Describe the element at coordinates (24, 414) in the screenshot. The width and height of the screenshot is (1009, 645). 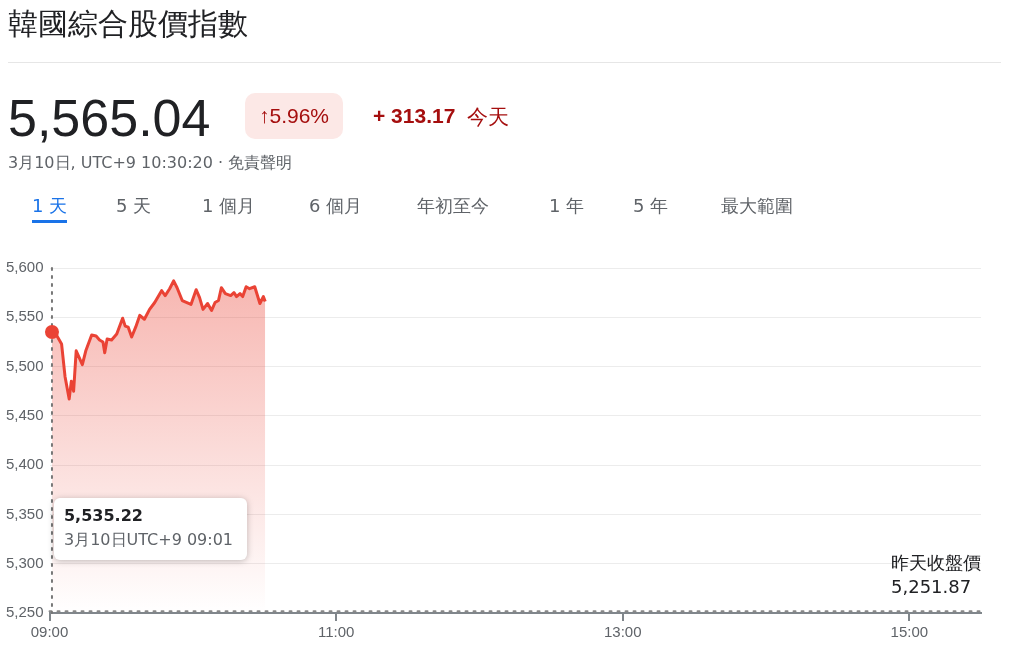
I see `y-tick-label: 5,450` at that location.